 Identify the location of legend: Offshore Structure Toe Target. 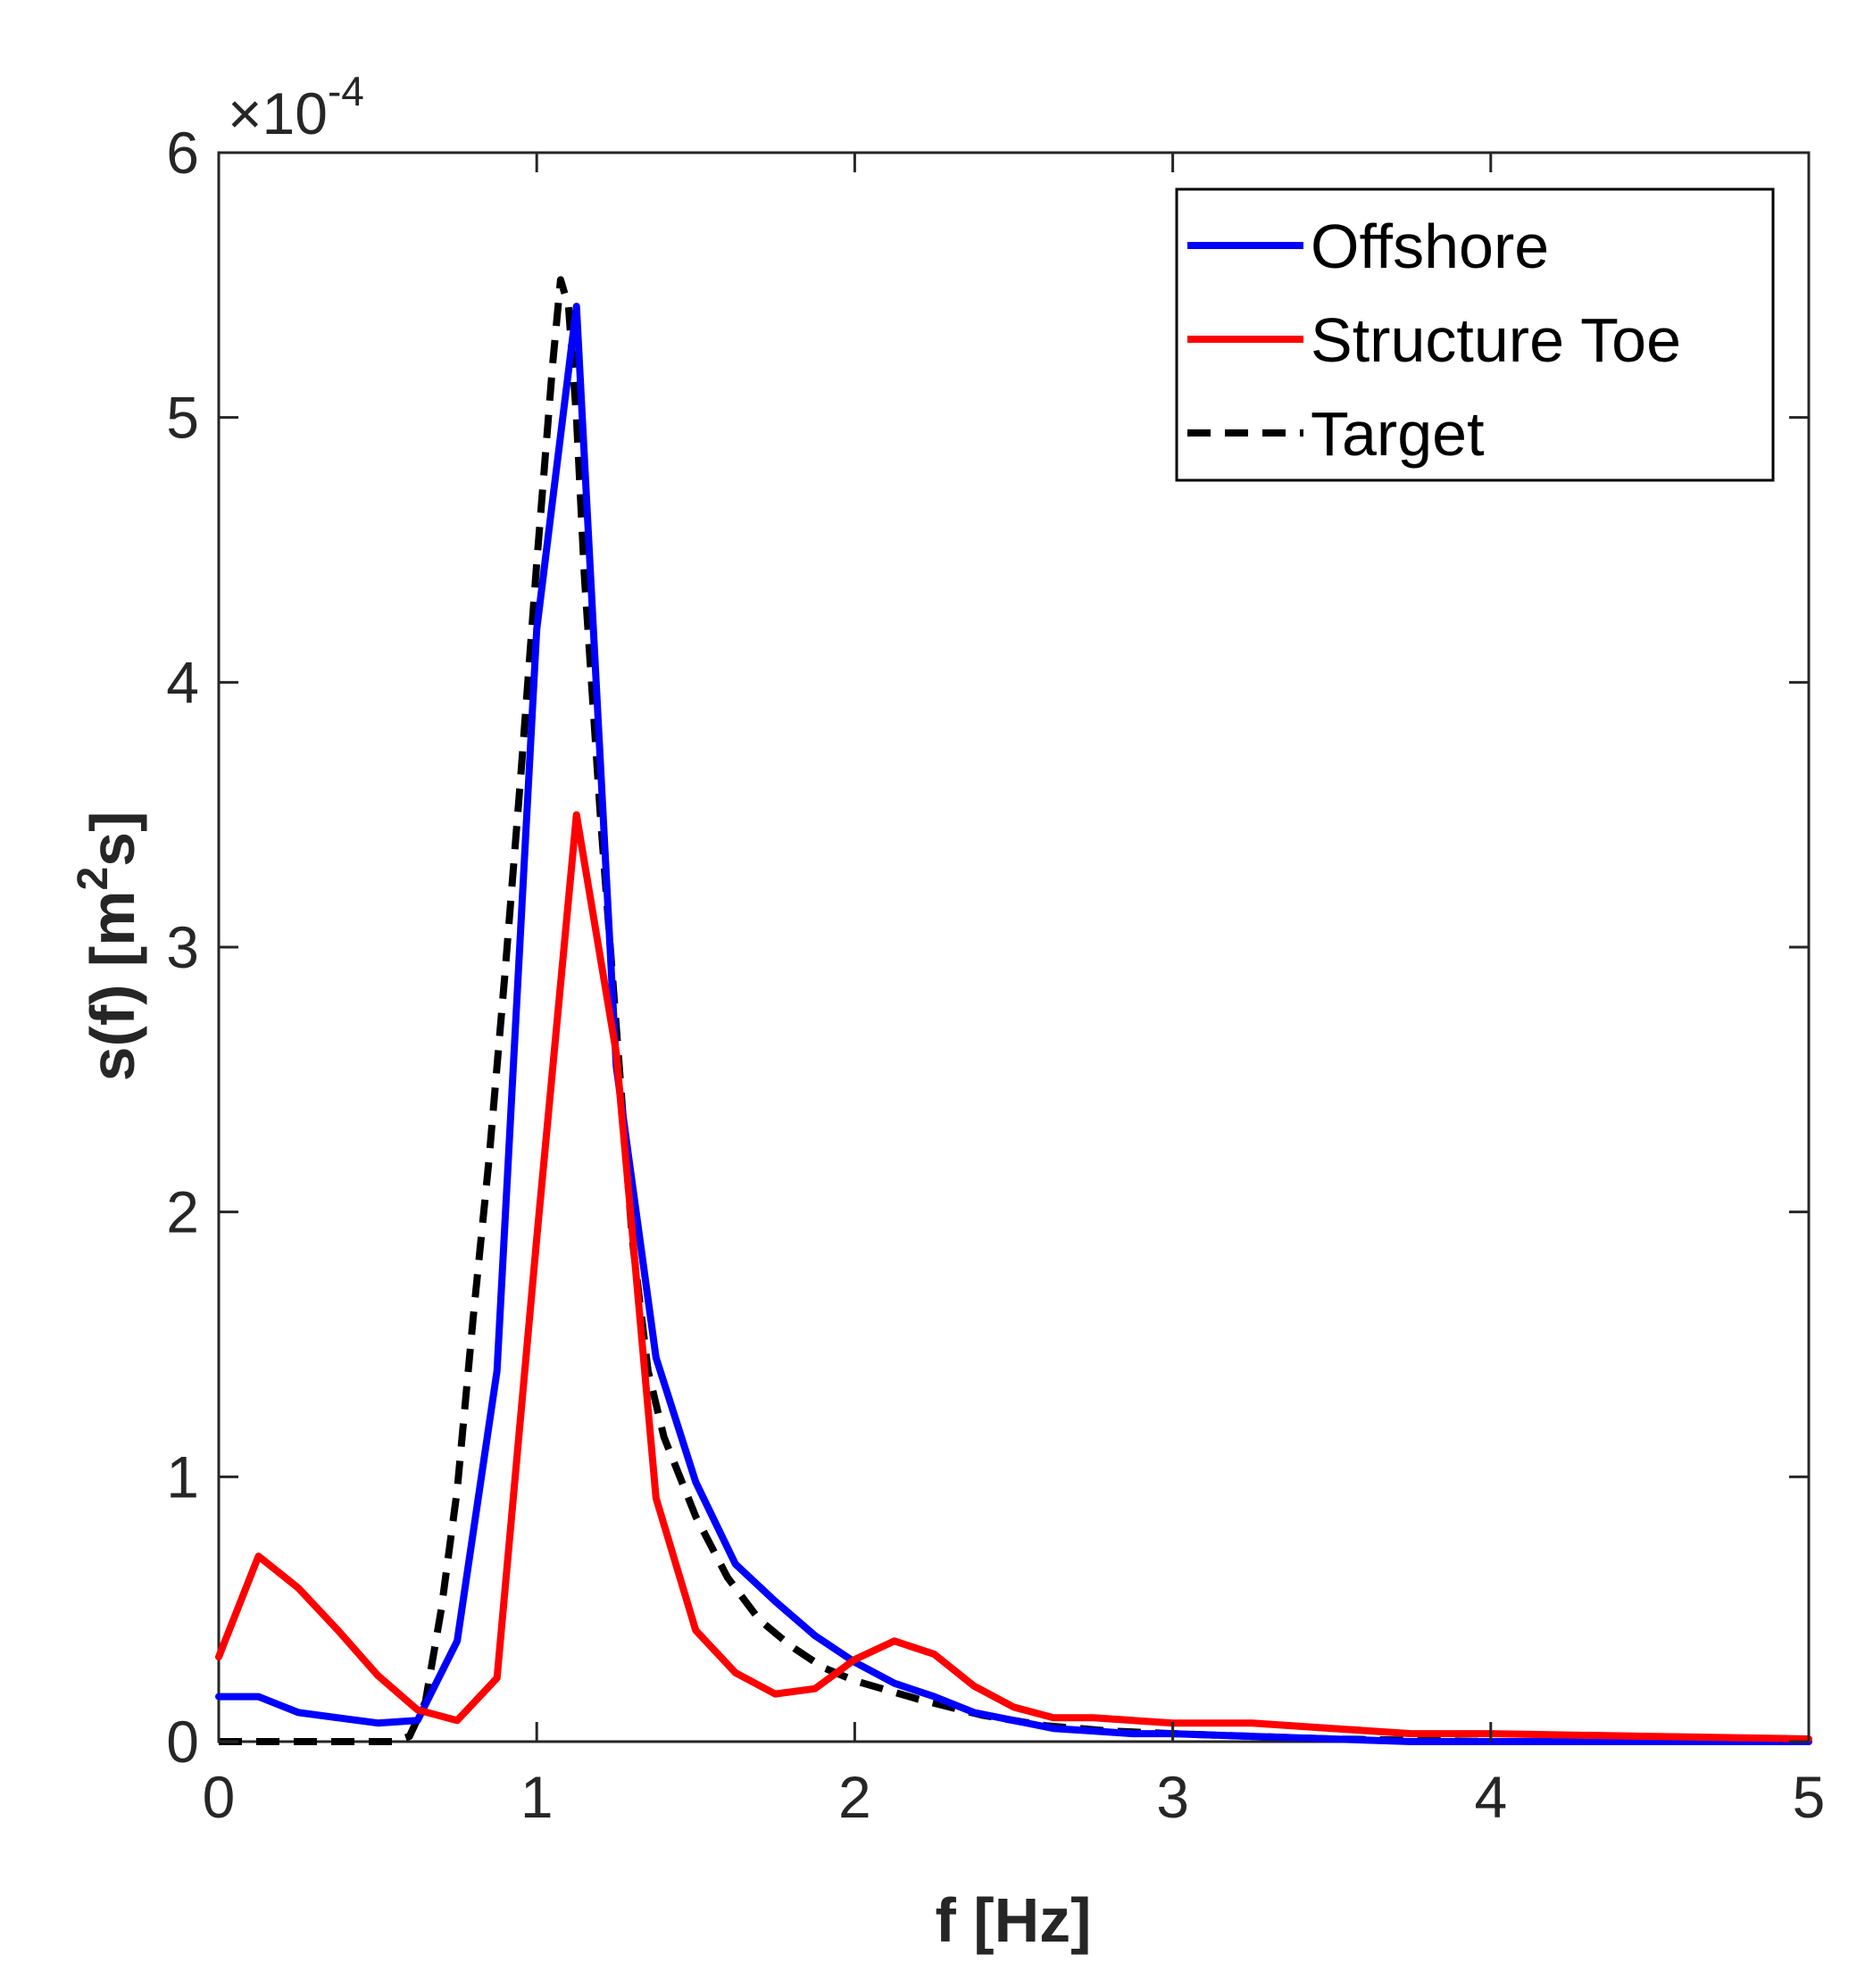
(1475, 334).